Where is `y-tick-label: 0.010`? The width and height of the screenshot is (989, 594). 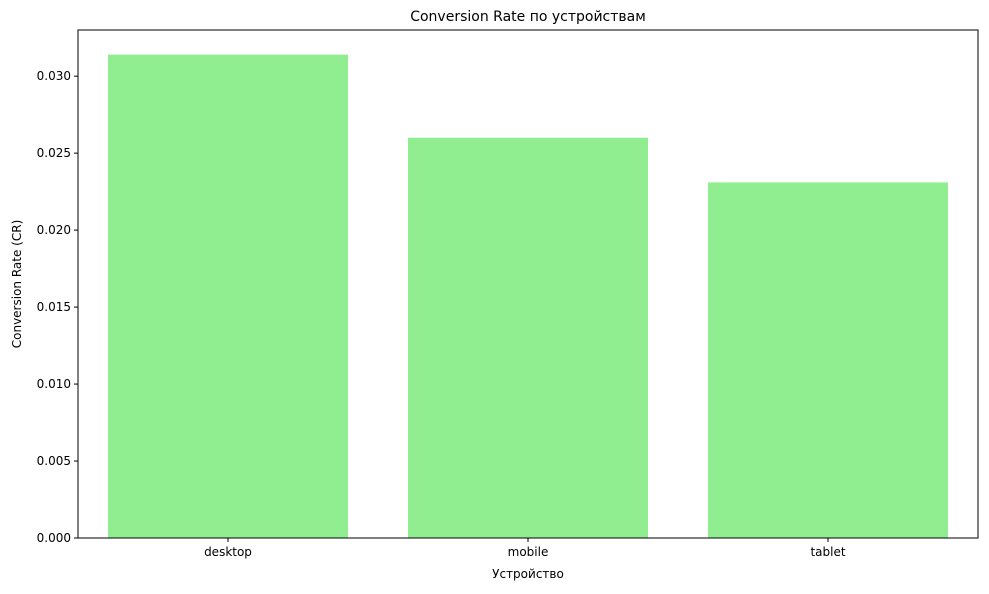 y-tick-label: 0.010 is located at coordinates (54, 384).